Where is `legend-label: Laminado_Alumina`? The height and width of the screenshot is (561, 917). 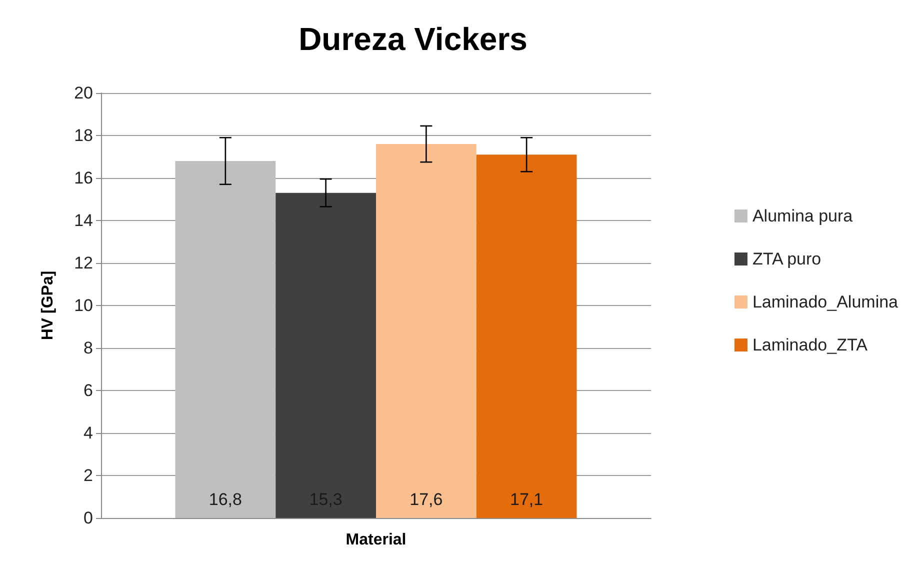
legend-label: Laminado_Alumina is located at coordinates (825, 302).